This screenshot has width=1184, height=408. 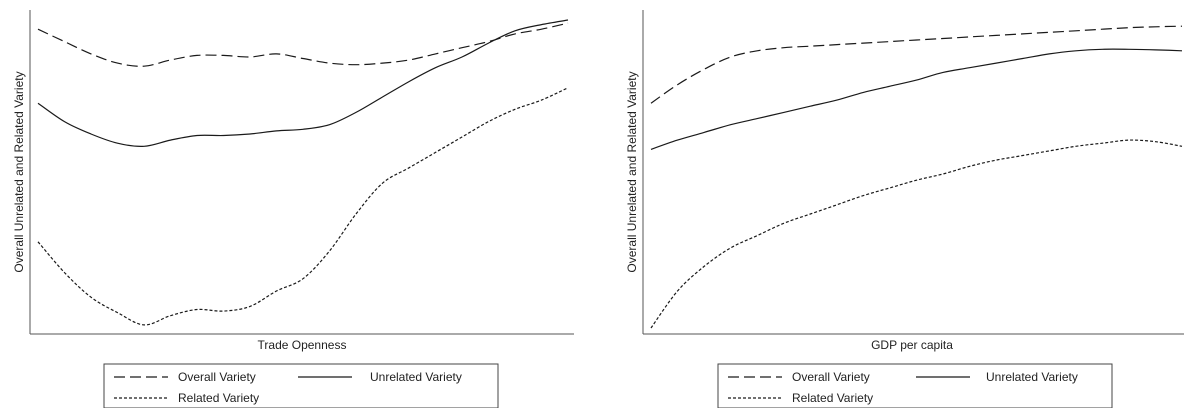 I want to click on x-axis-label: Trade Openness, so click(x=302, y=345).